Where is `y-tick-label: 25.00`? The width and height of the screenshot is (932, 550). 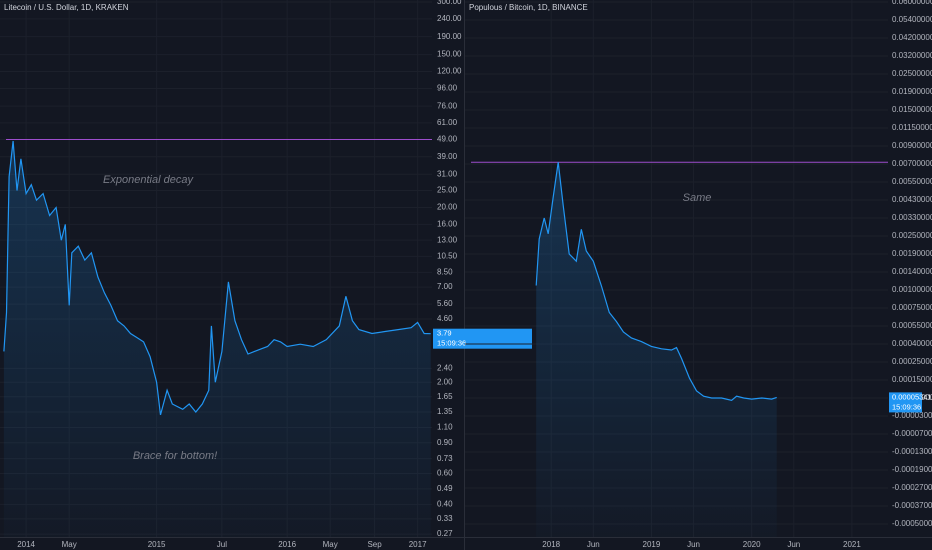
y-tick-label: 25.00 is located at coordinates (447, 190).